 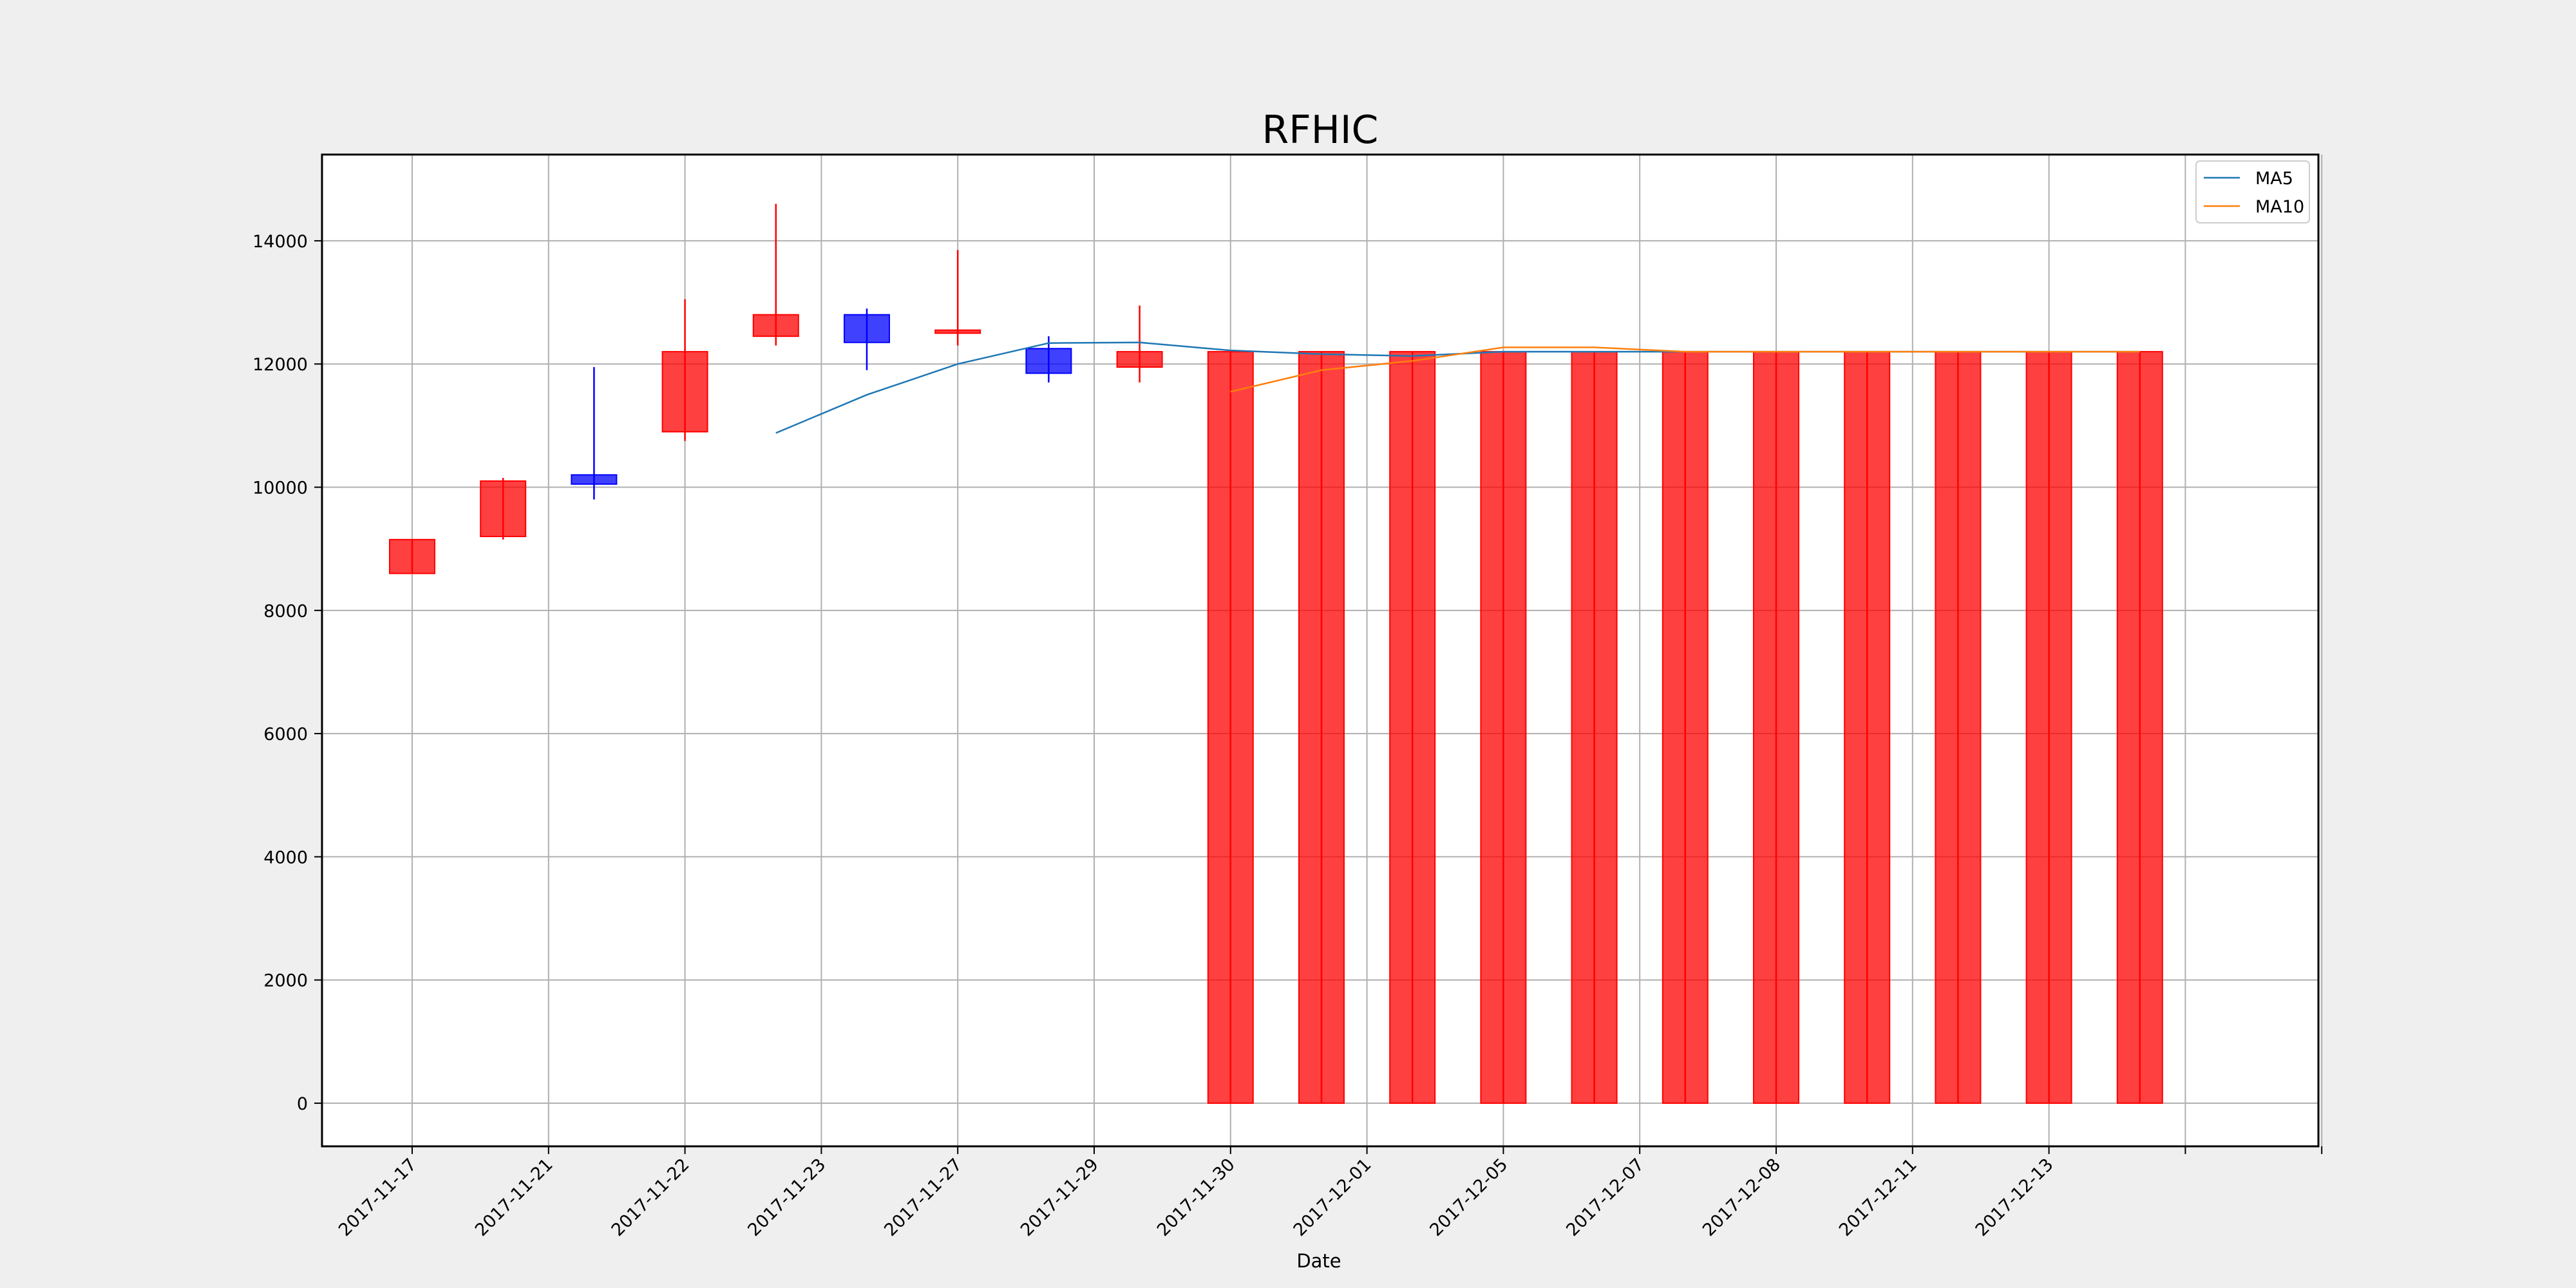 What do you see at coordinates (1320, 130) in the screenshot?
I see `chart-title: RFHIC` at bounding box center [1320, 130].